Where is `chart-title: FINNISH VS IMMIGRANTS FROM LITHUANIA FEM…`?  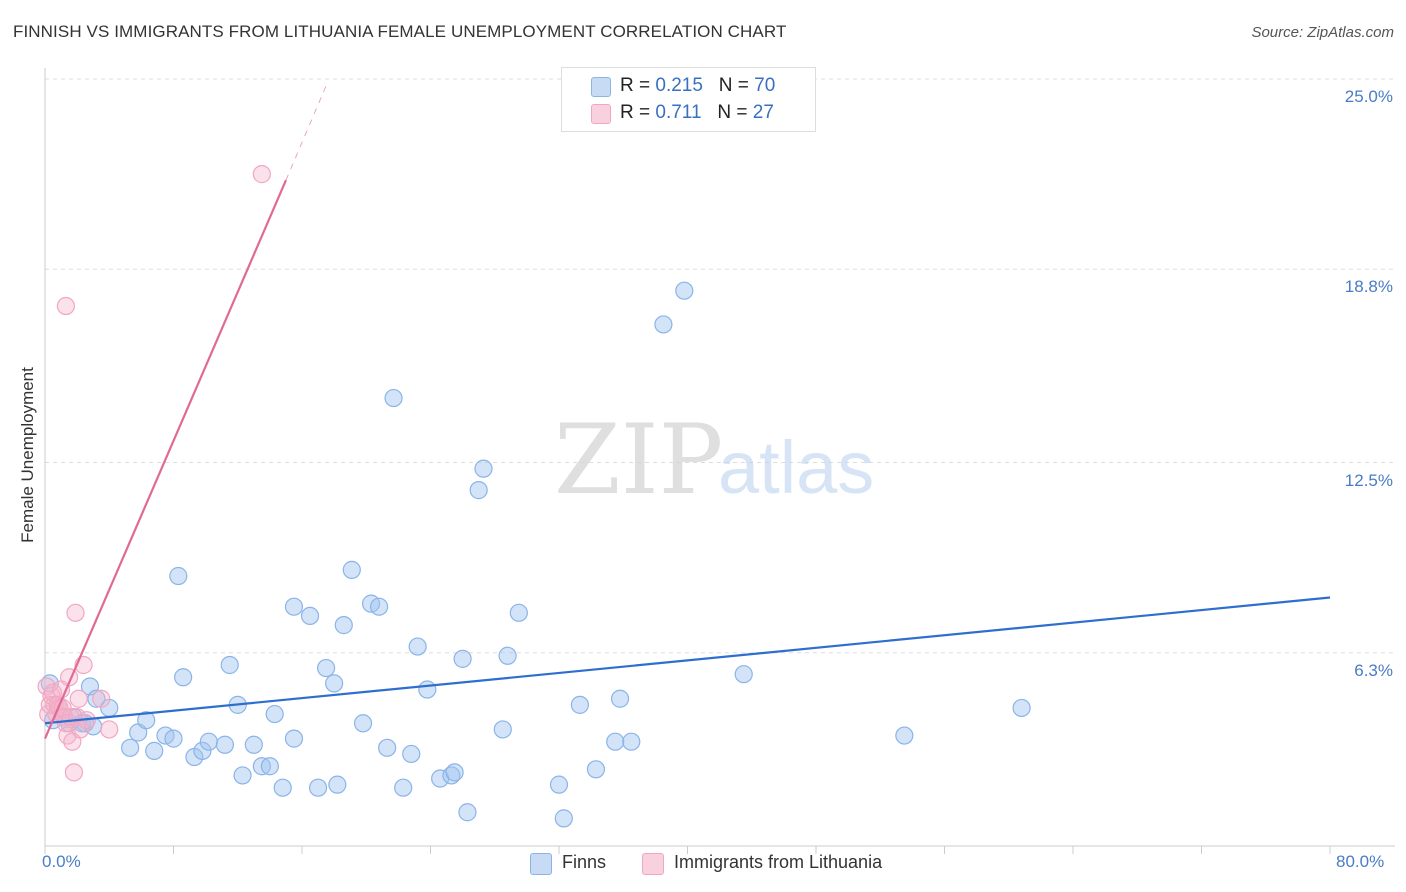 chart-title: FINNISH VS IMMIGRANTS FROM LITHUANIA FEM… is located at coordinates (400, 31).